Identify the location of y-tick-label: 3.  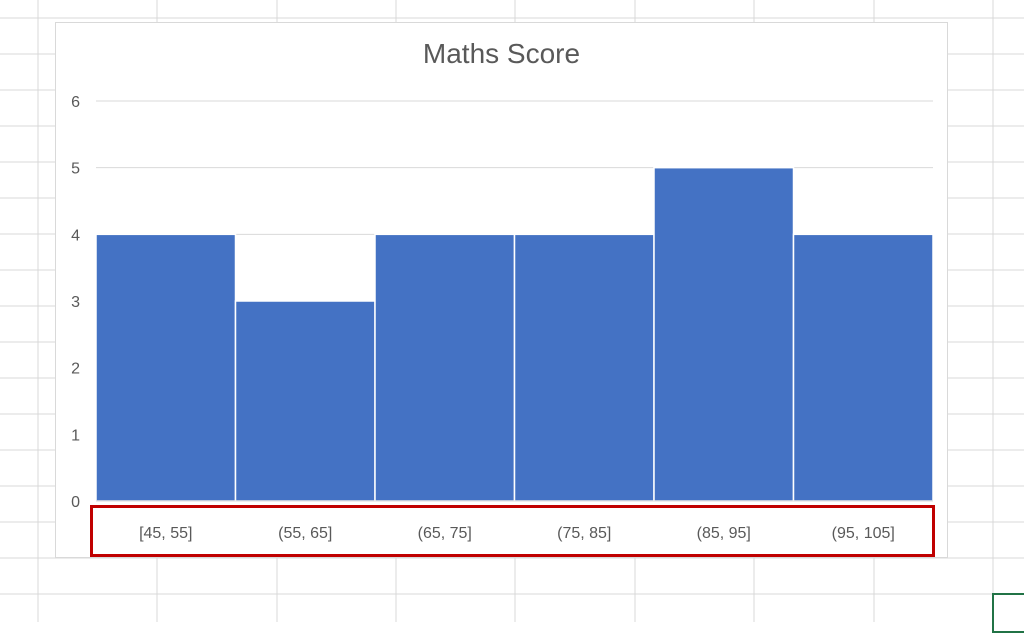
(75, 302).